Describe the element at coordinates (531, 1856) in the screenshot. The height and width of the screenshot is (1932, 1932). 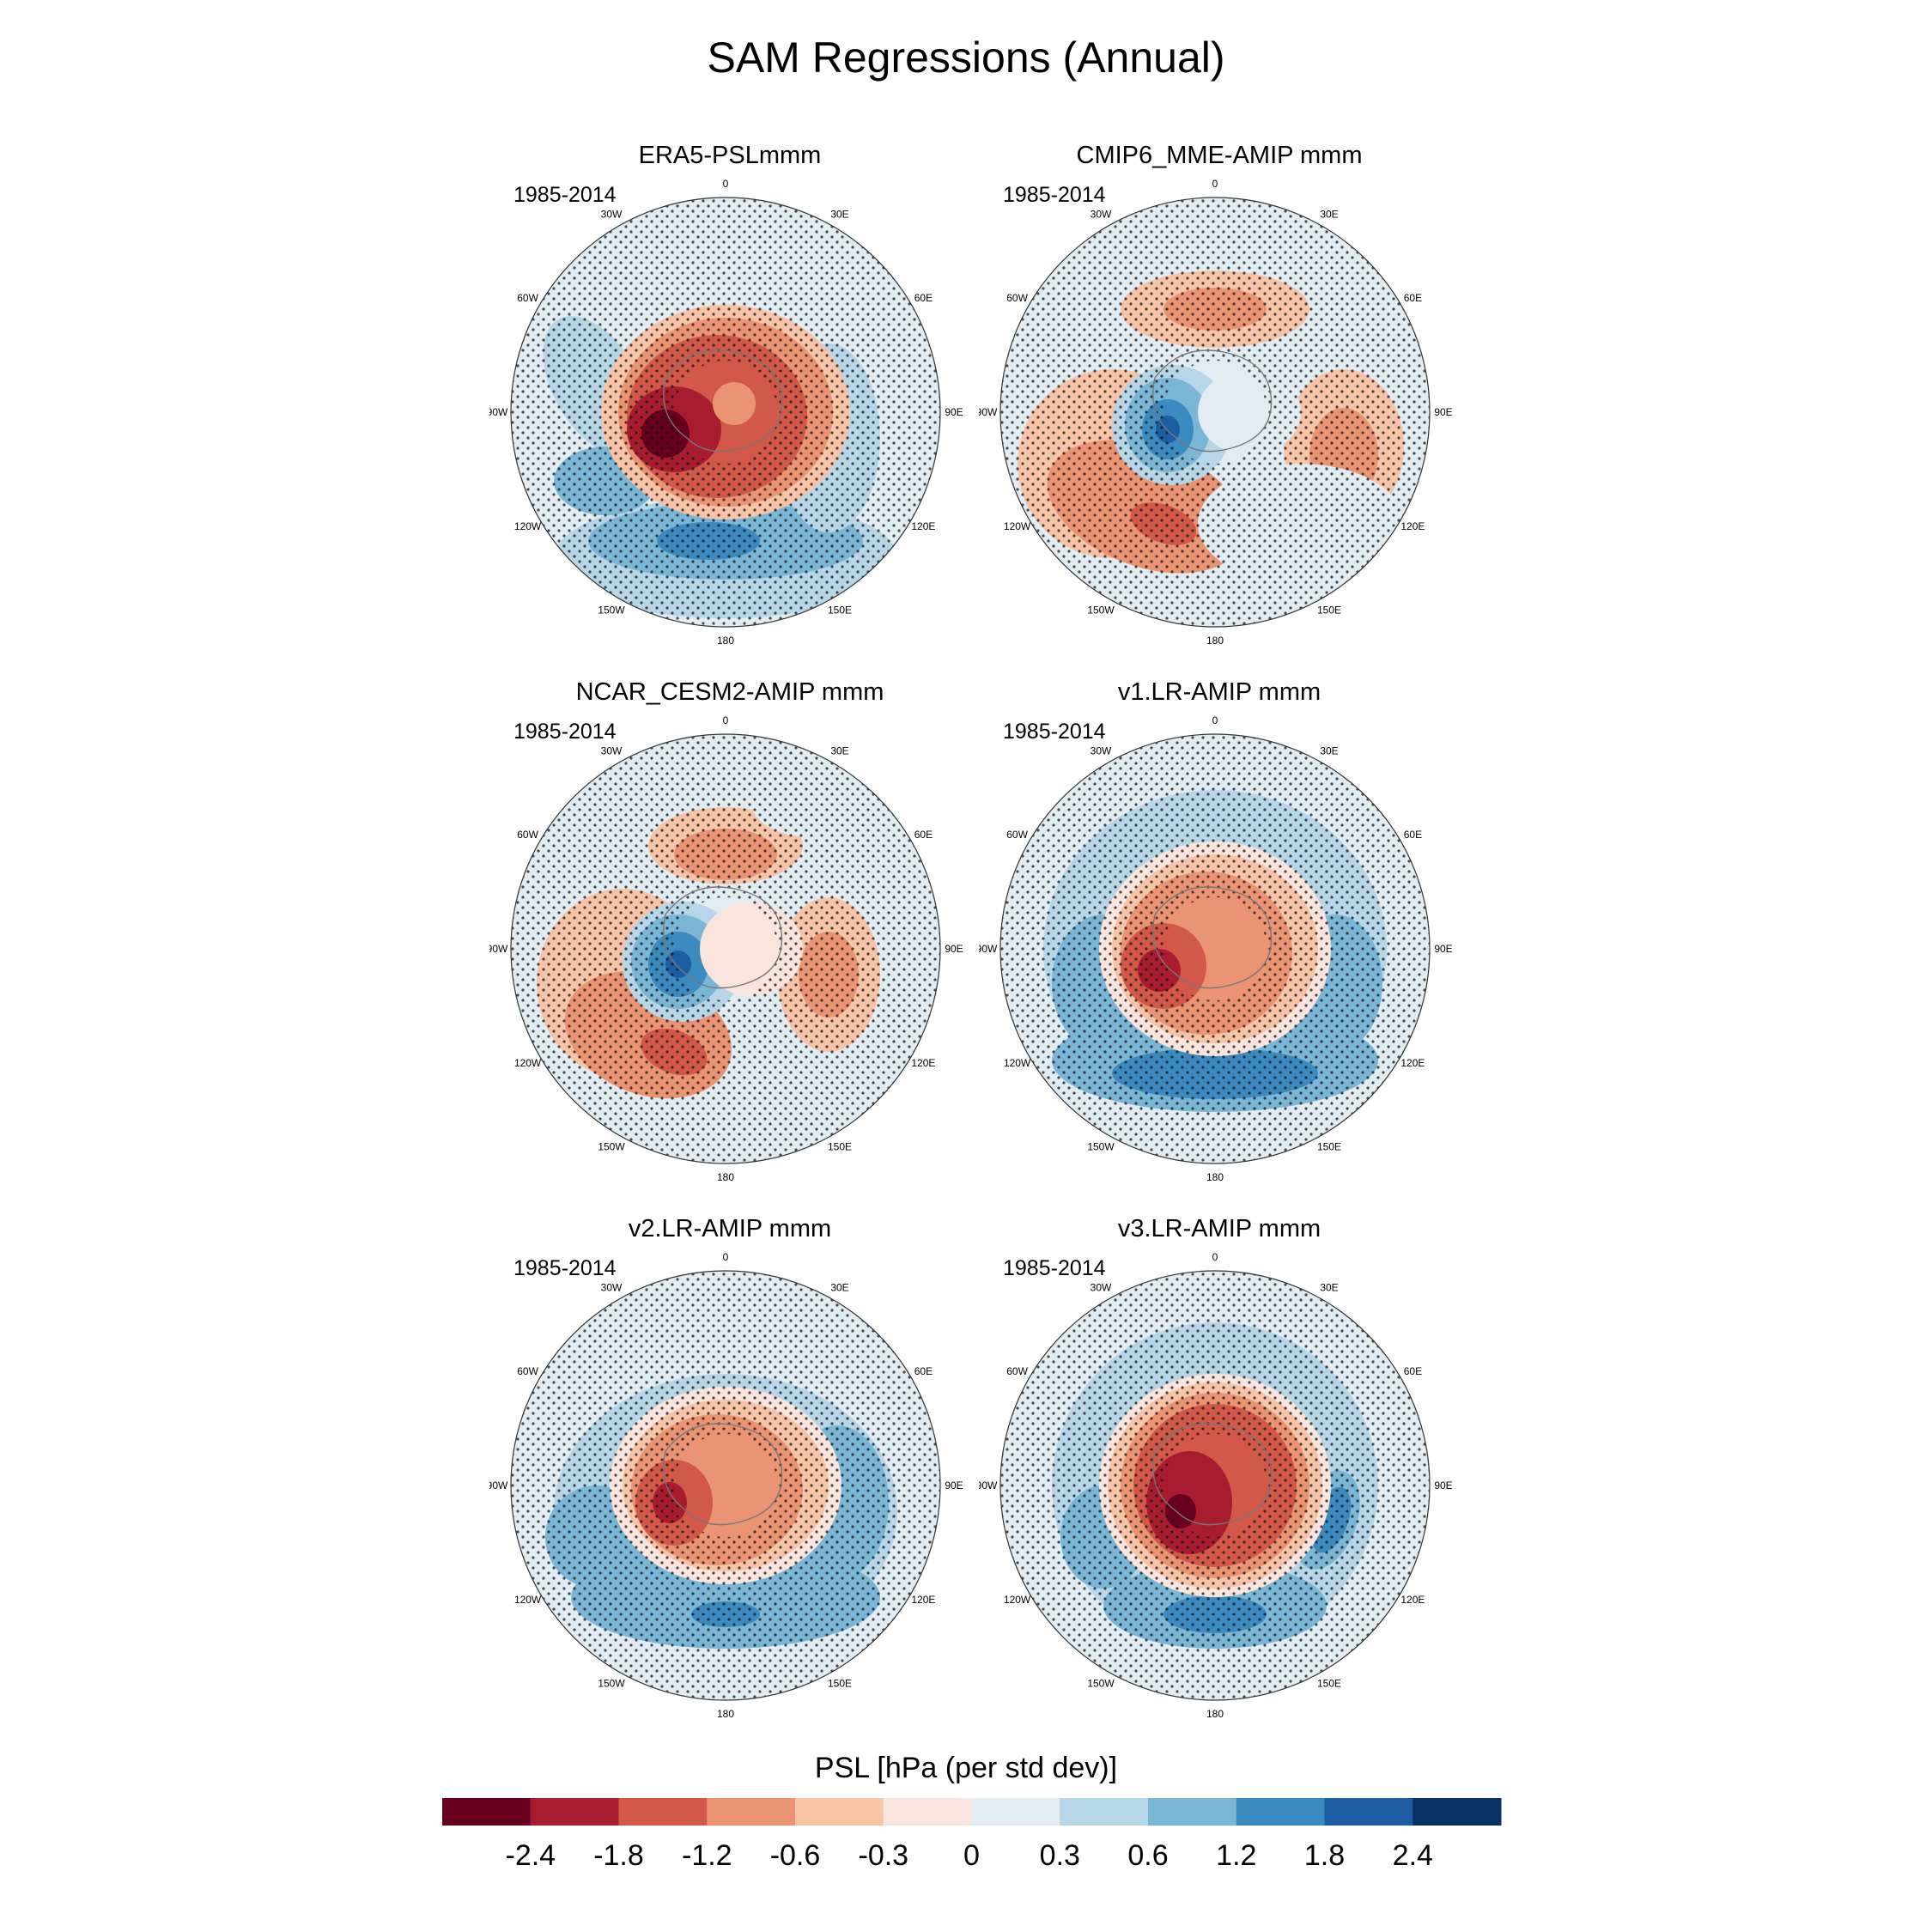
I see `colorbar-tick-label: -2.4` at that location.